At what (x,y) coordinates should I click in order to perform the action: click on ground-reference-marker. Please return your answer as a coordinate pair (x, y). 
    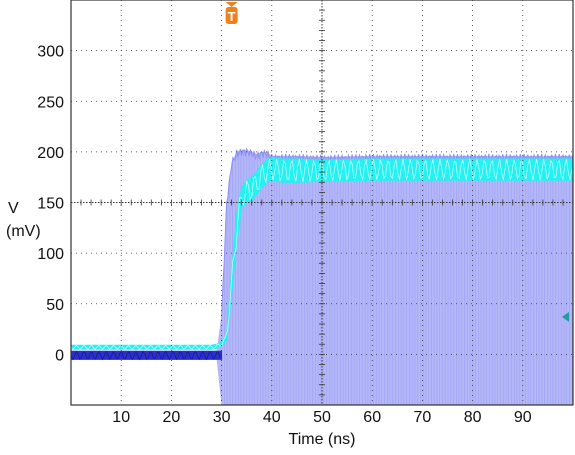
    Looking at the image, I should click on (565, 316).